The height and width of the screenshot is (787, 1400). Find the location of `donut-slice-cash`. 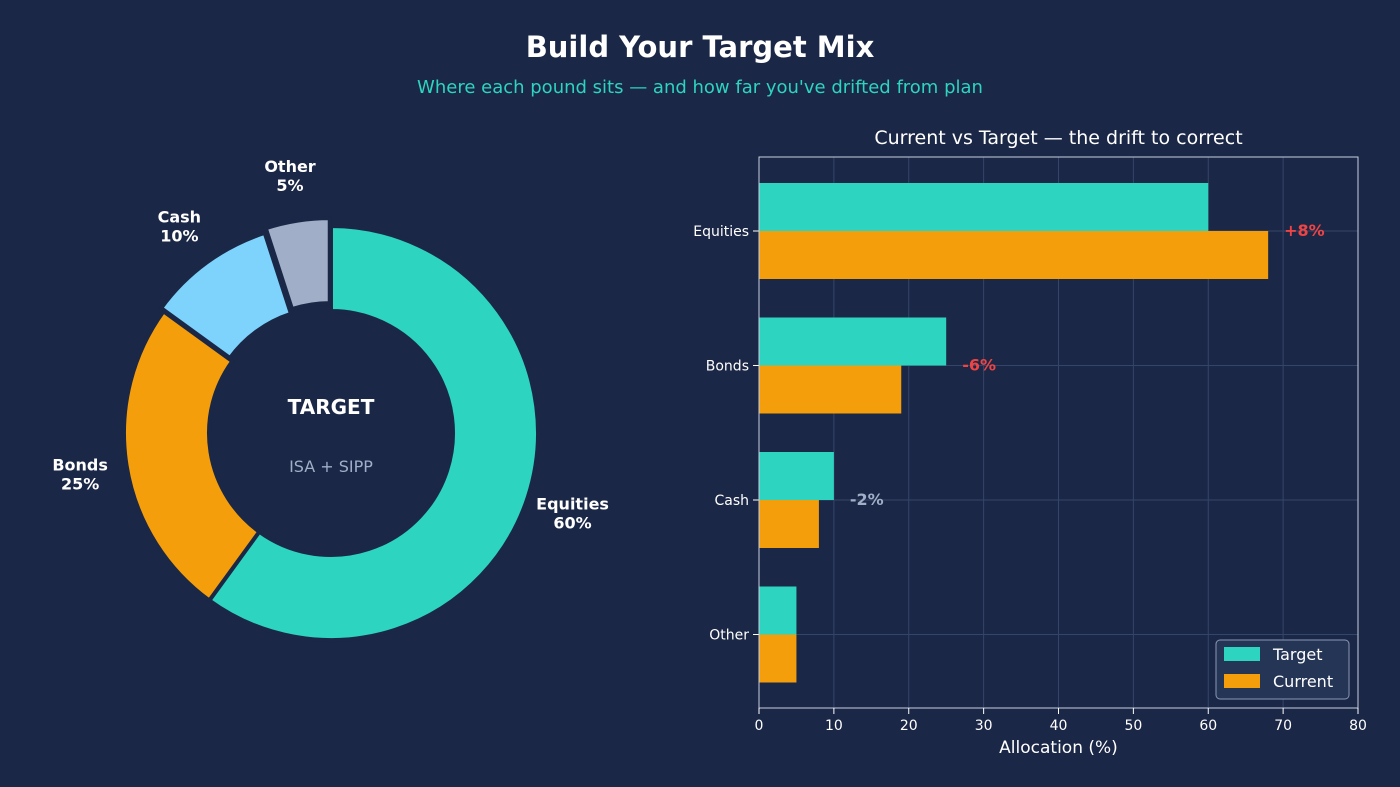

donut-slice-cash is located at coordinates (226, 295).